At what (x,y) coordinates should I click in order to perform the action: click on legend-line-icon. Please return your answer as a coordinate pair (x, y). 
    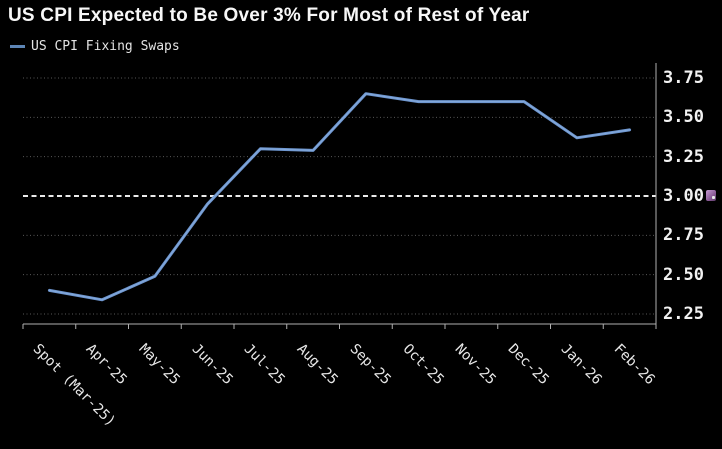
    Looking at the image, I should click on (17, 46).